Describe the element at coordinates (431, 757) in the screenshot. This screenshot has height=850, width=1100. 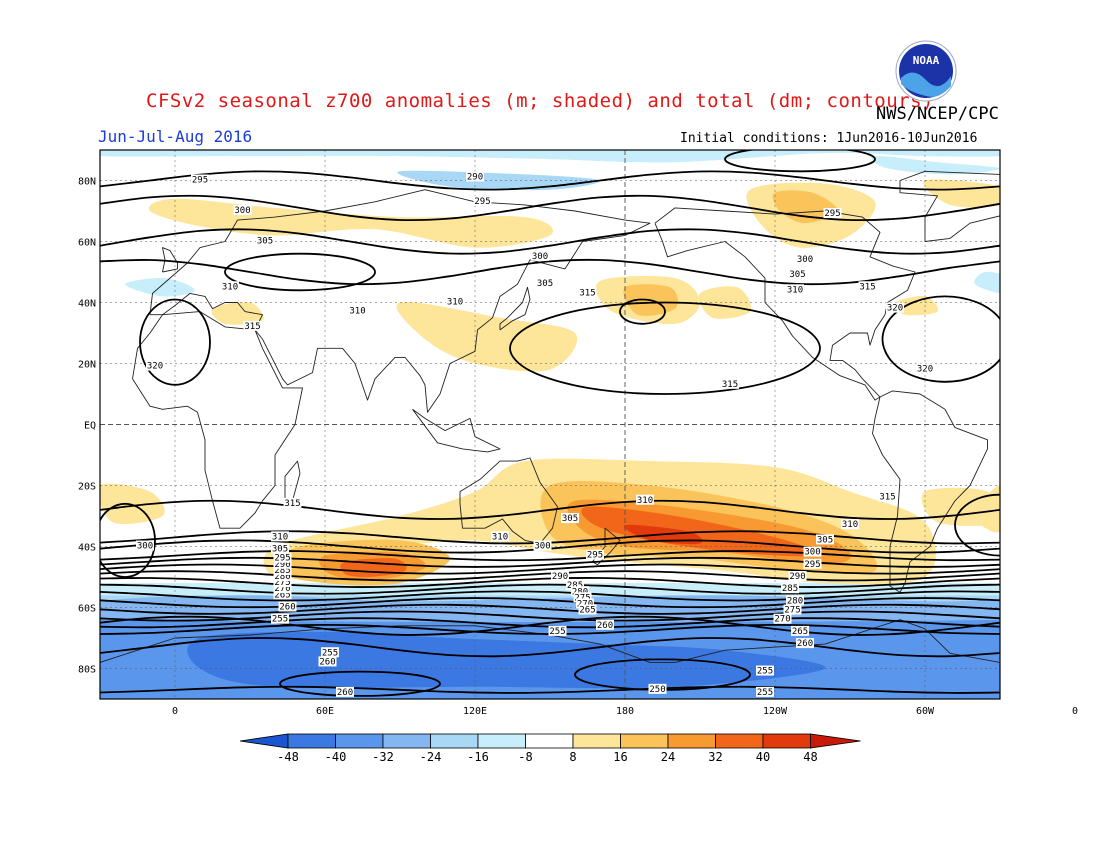
I see `colorbar-label: -24` at that location.